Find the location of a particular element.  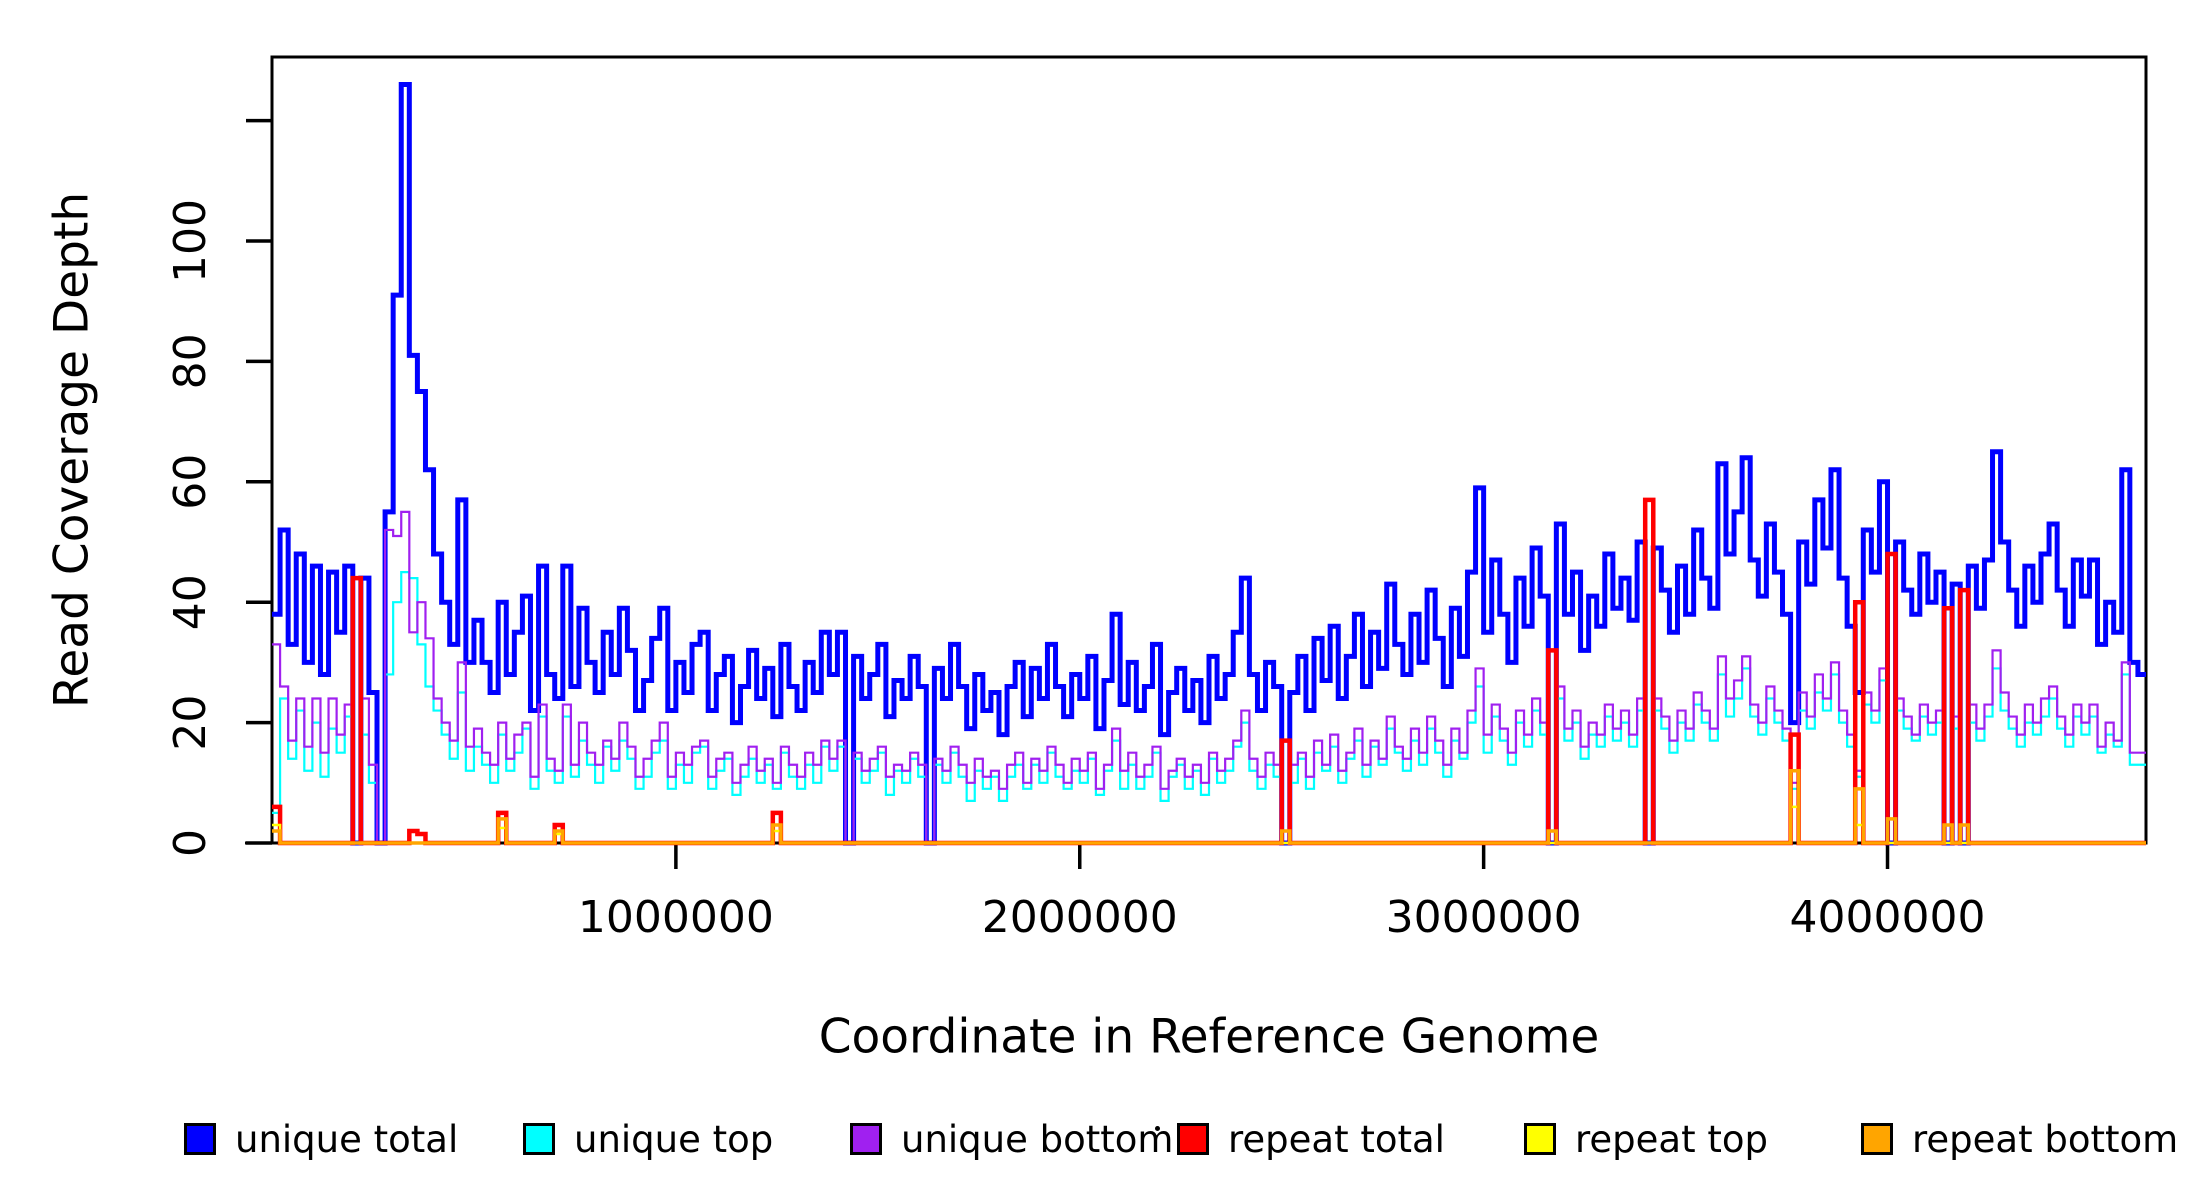

x-tick-label: 4000000 is located at coordinates (1888, 917).